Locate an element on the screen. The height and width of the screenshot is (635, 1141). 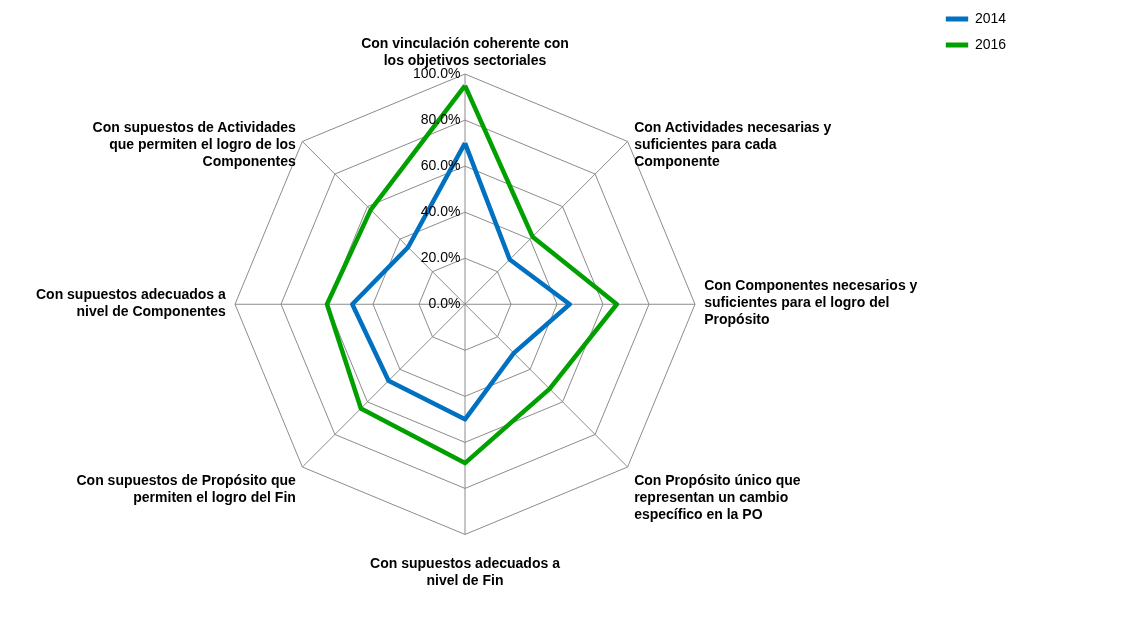
spoke-label: Con supuestos de Actividades que permiten el logro de los Componentes is located at coordinates (194, 143).